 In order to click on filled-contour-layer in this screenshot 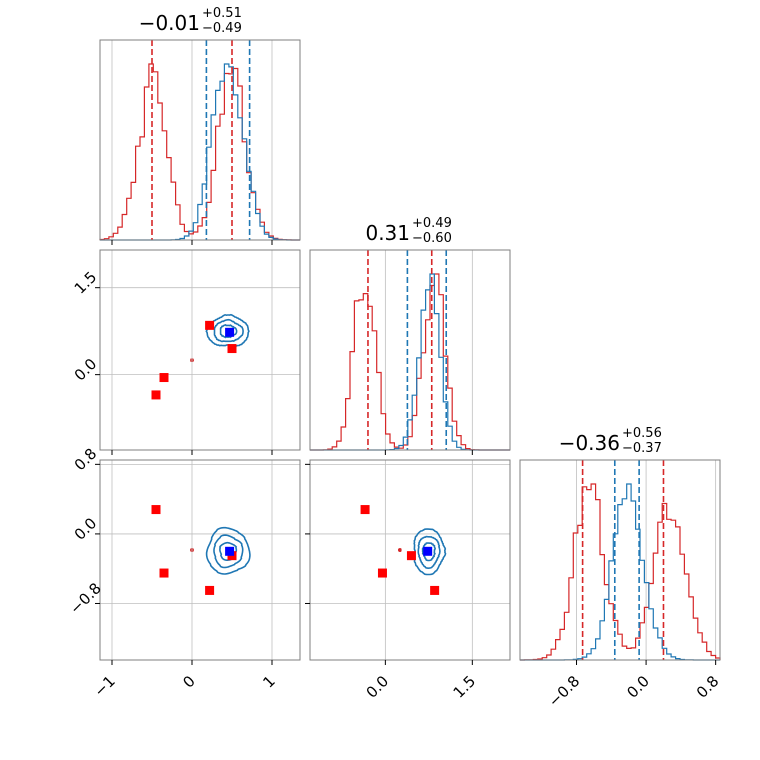, I will do `click(296, 455)`.